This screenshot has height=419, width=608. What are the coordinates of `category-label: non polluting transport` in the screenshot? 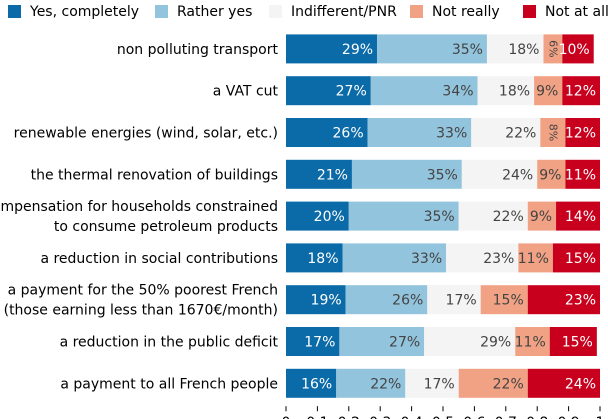 It's located at (198, 50).